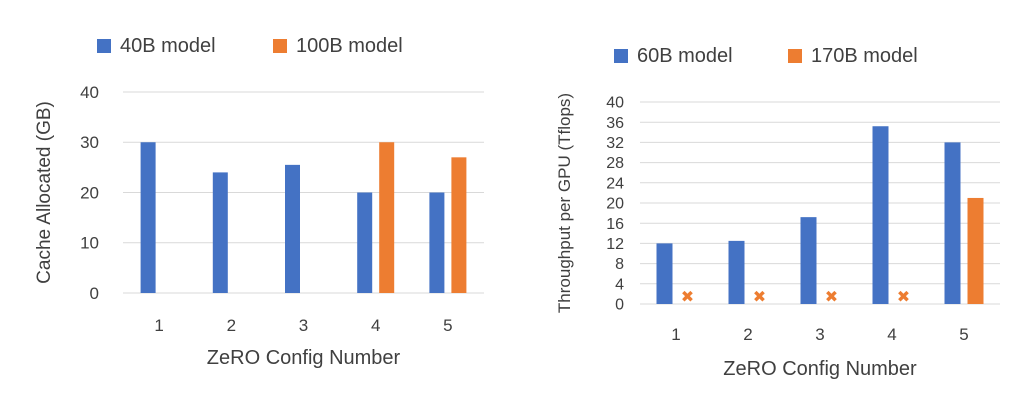  I want to click on y-tick-label: 12, so click(615, 244).